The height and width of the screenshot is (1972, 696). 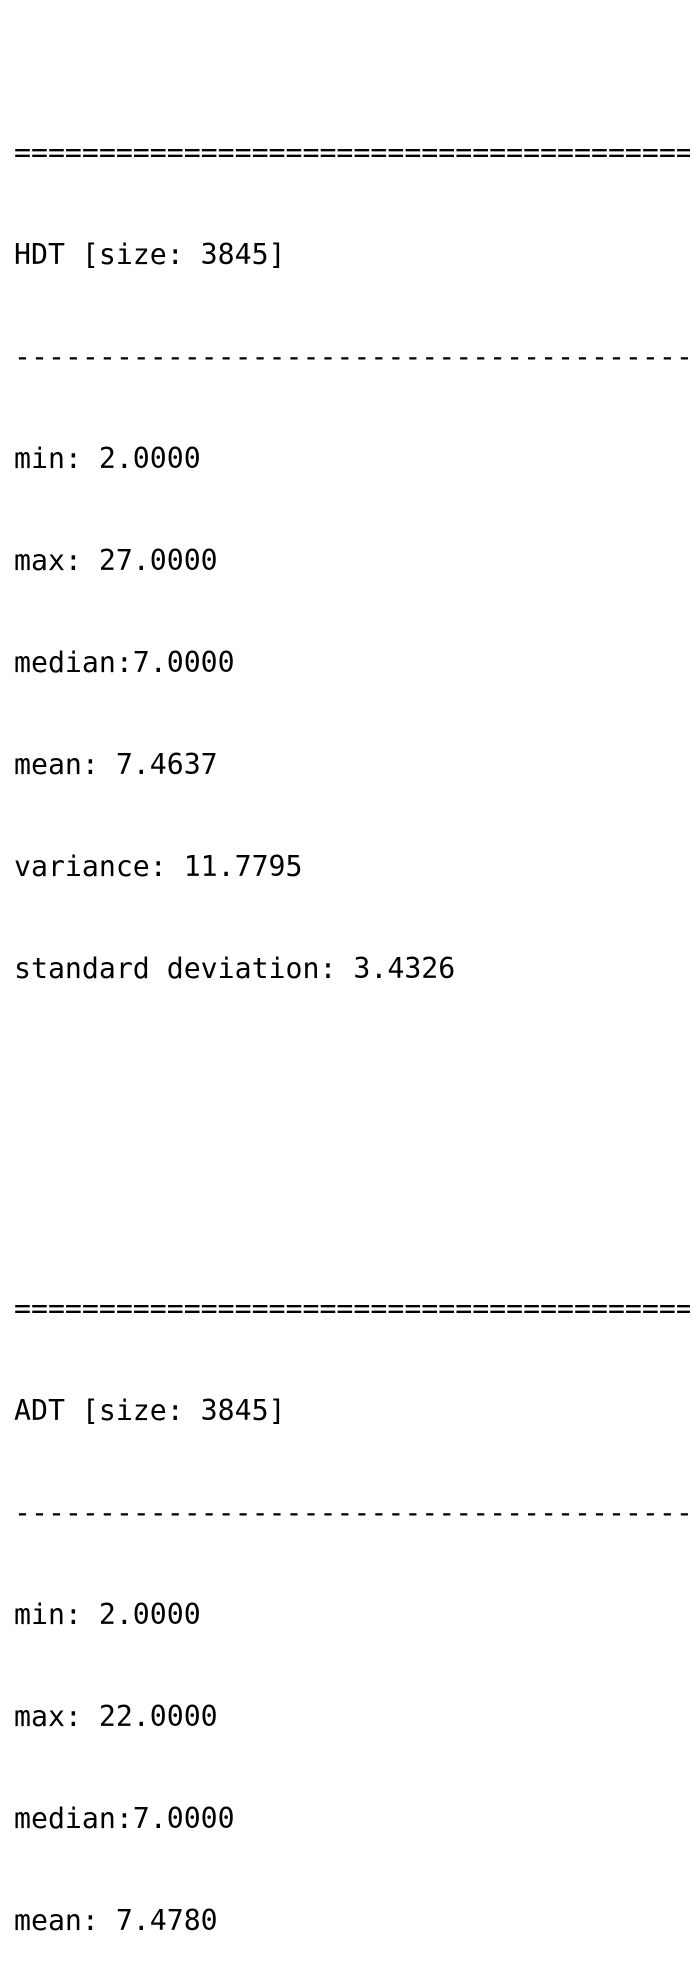 I want to click on stat-standard-deviation: standard deviation: 3.4326, so click(x=235, y=968).